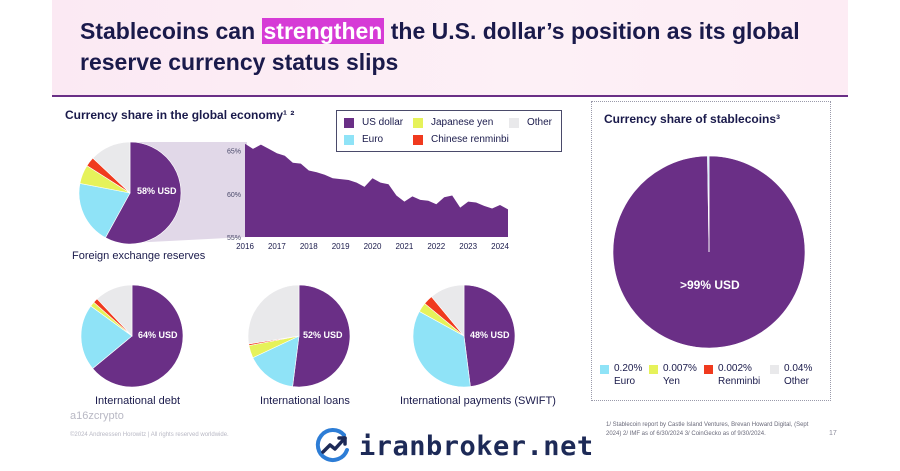 The width and height of the screenshot is (900, 471). I want to click on stable-legend-value-rmb: 0.002%, so click(735, 368).